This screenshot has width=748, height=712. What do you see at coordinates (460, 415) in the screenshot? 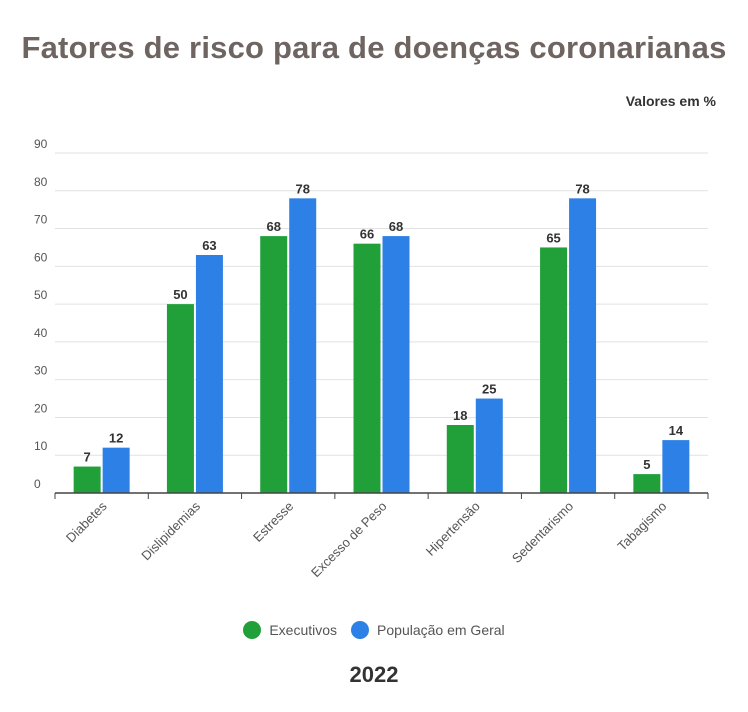
I see `data-label-executivos: 18` at bounding box center [460, 415].